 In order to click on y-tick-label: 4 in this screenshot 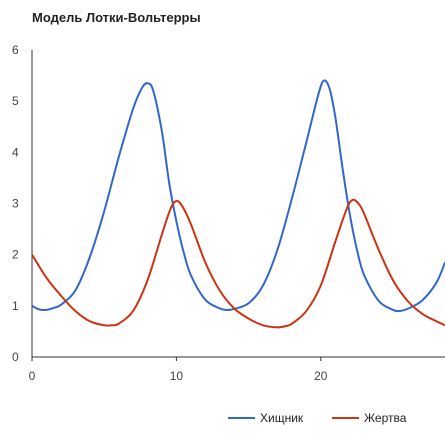, I will do `click(15, 152)`.